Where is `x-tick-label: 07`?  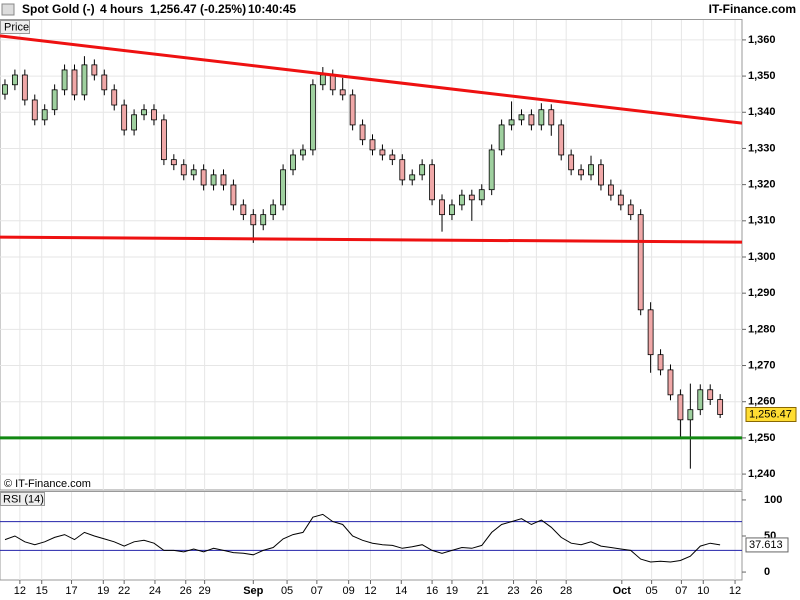
x-tick-label: 07 is located at coordinates (317, 591).